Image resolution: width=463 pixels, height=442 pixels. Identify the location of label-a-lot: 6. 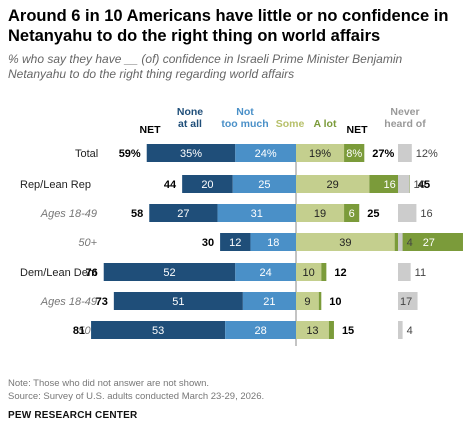
(352, 214).